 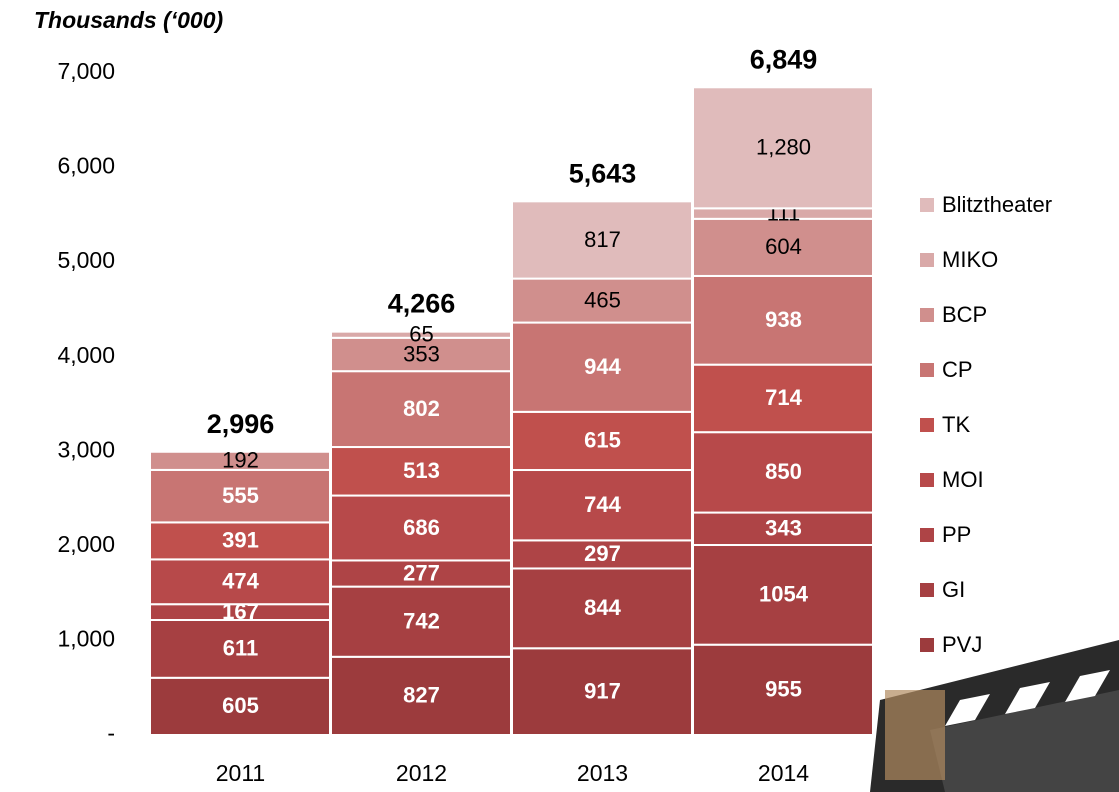 I want to click on data-label: 605, so click(x=240, y=705).